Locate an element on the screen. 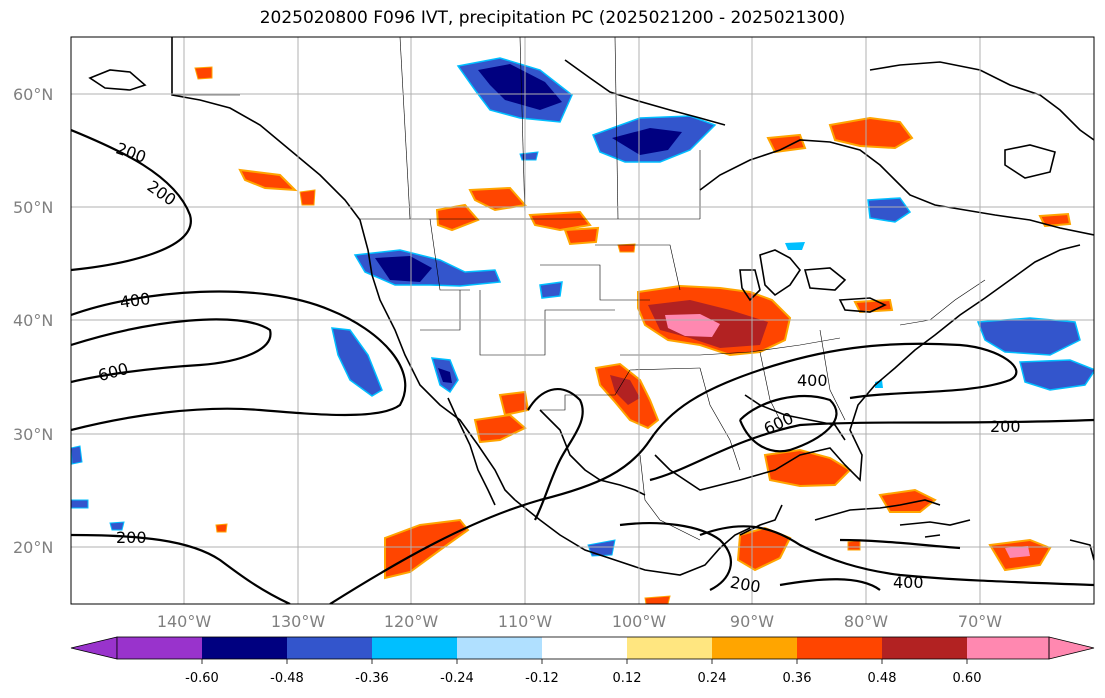 The width and height of the screenshot is (1105, 698). lon-label: 80°W is located at coordinates (866, 621).